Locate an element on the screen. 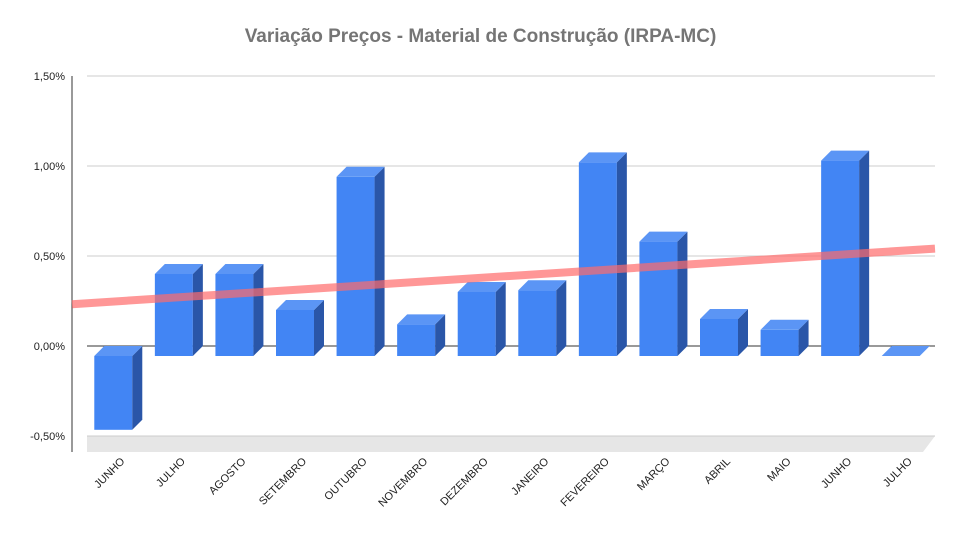 The width and height of the screenshot is (961, 538). y-tick-label: 1,50% is located at coordinates (49, 77).